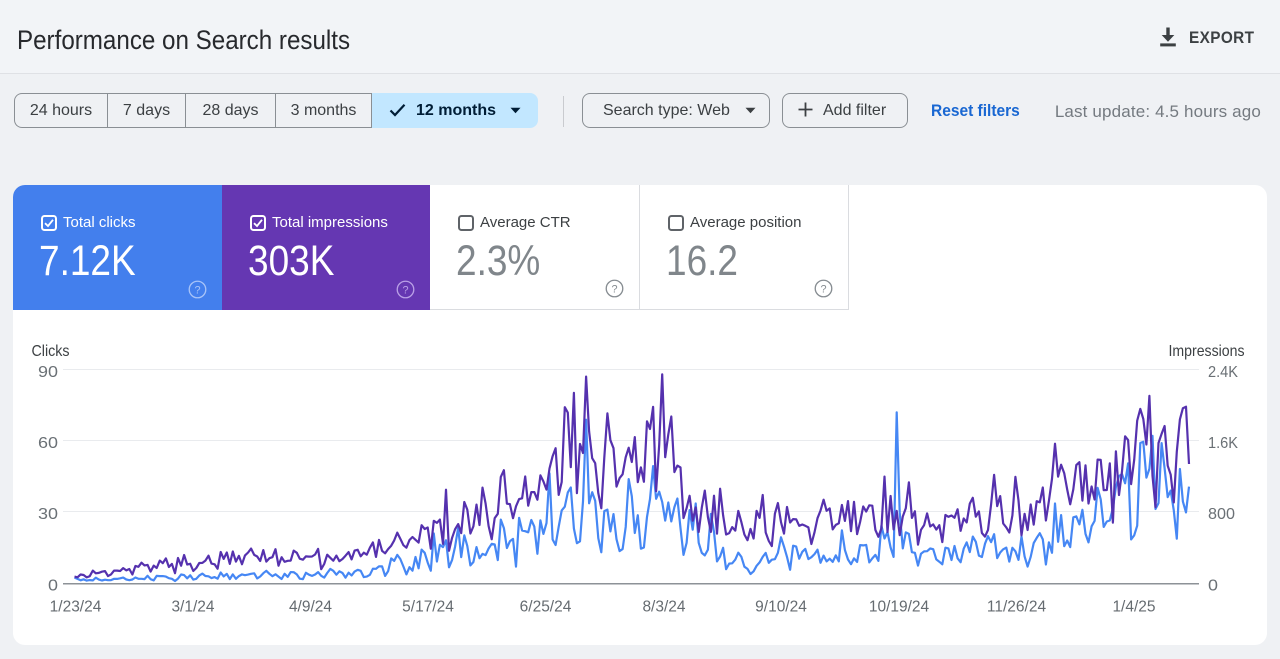  What do you see at coordinates (1207, 351) in the screenshot?
I see `svg-text: Impressions` at bounding box center [1207, 351].